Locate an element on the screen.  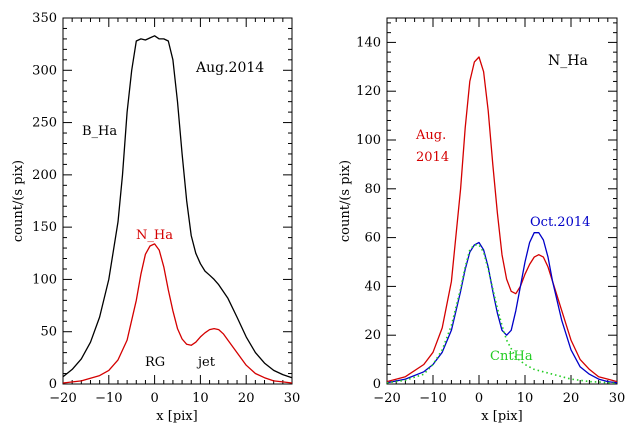
left-annotation-rg: RG is located at coordinates (155, 362).